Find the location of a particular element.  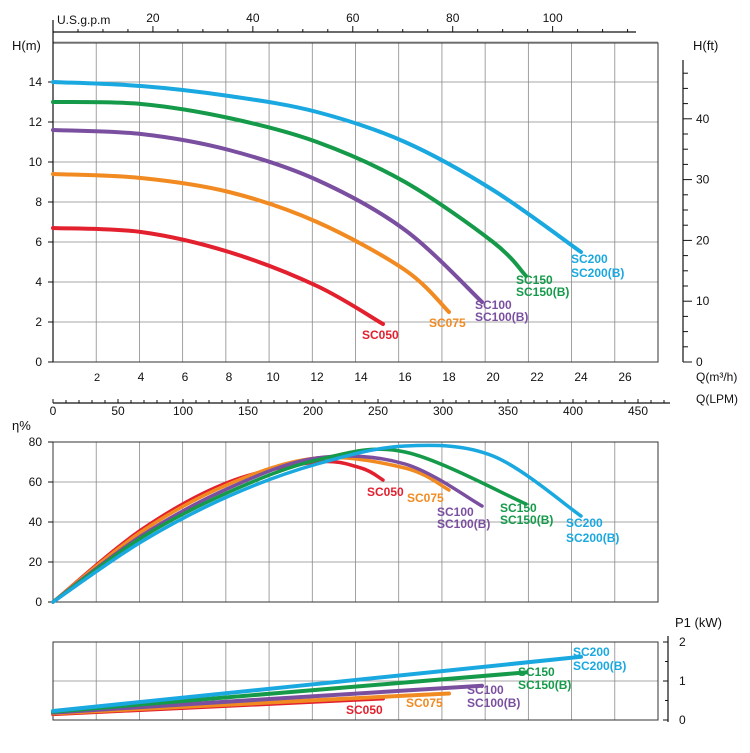

power-curve-sc150 is located at coordinates (289, 692).